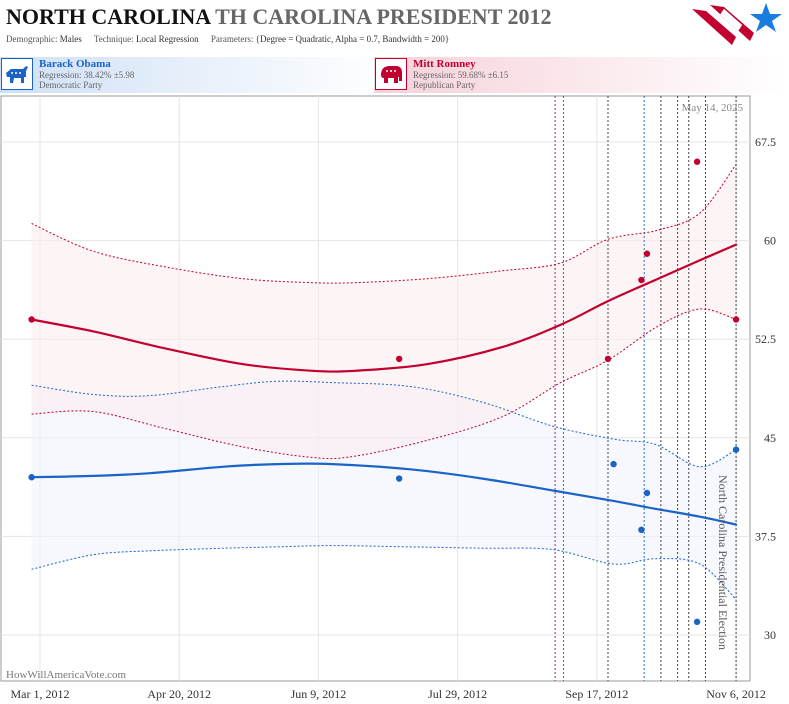 Image resolution: width=789 pixels, height=704 pixels. I want to click on x-tick-label: Jun 9, 2012, so click(319, 694).